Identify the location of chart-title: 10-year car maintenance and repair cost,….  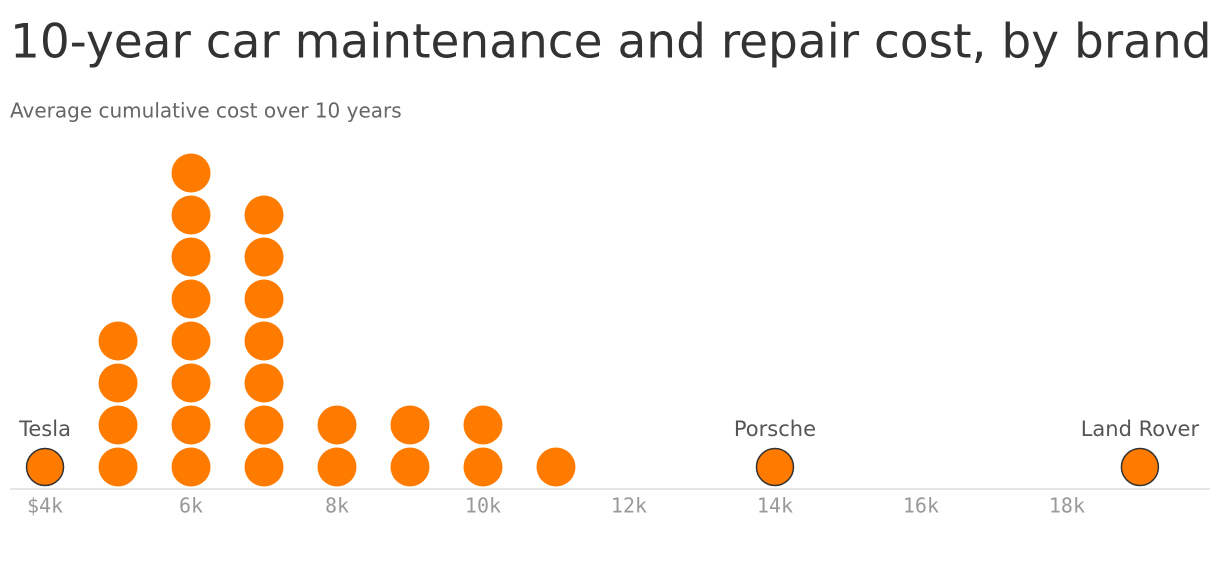
(611, 42).